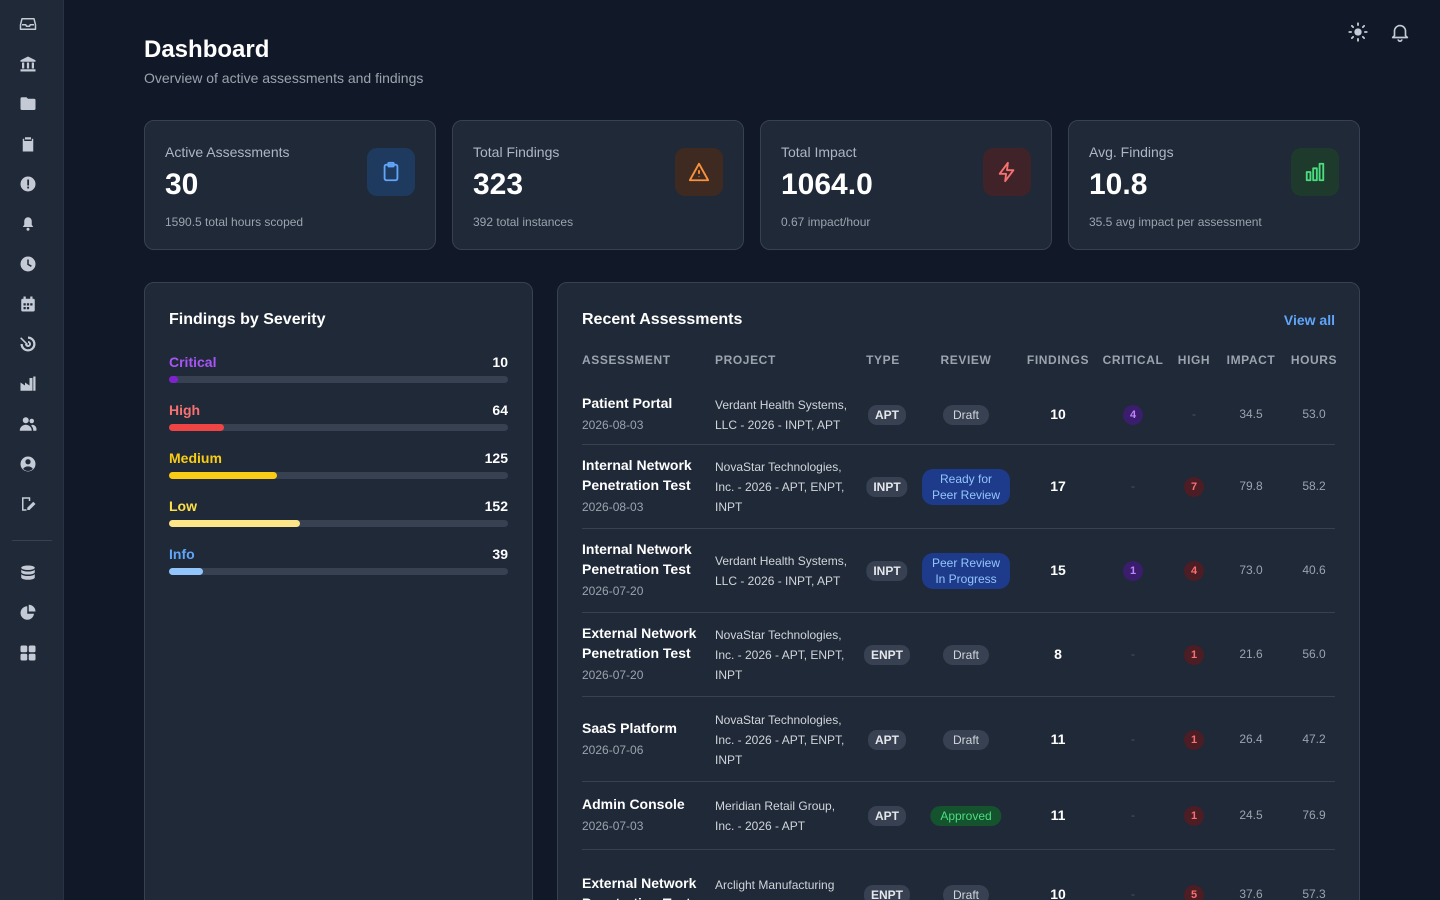 The height and width of the screenshot is (900, 1440). Describe the element at coordinates (1309, 320) in the screenshot. I see `view-all-link: View all` at that location.